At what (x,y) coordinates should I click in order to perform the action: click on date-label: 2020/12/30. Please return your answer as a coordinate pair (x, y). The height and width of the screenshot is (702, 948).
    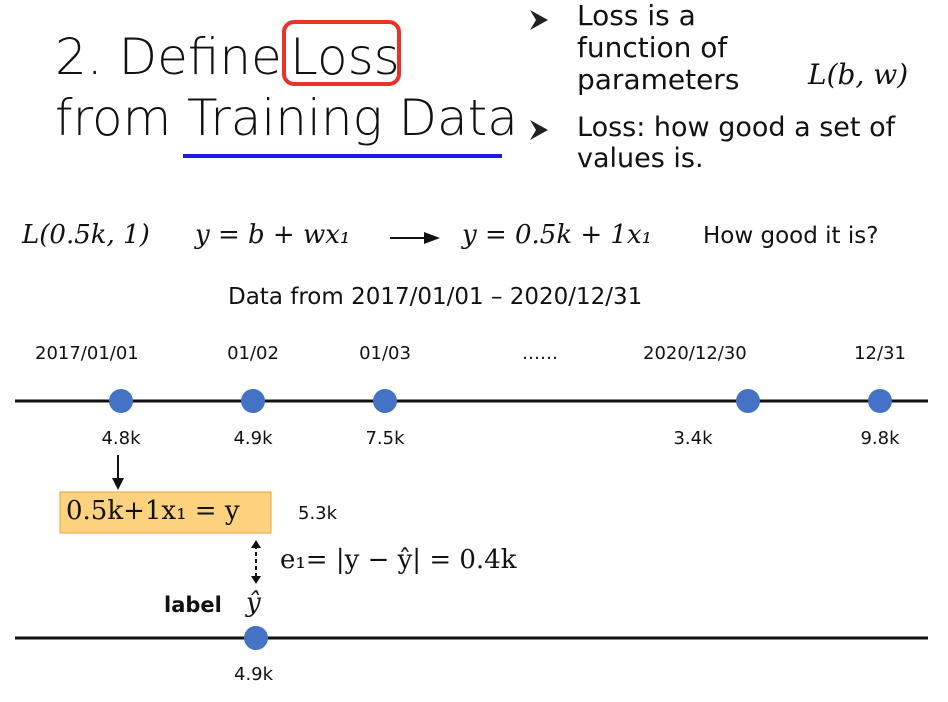
    Looking at the image, I should click on (695, 353).